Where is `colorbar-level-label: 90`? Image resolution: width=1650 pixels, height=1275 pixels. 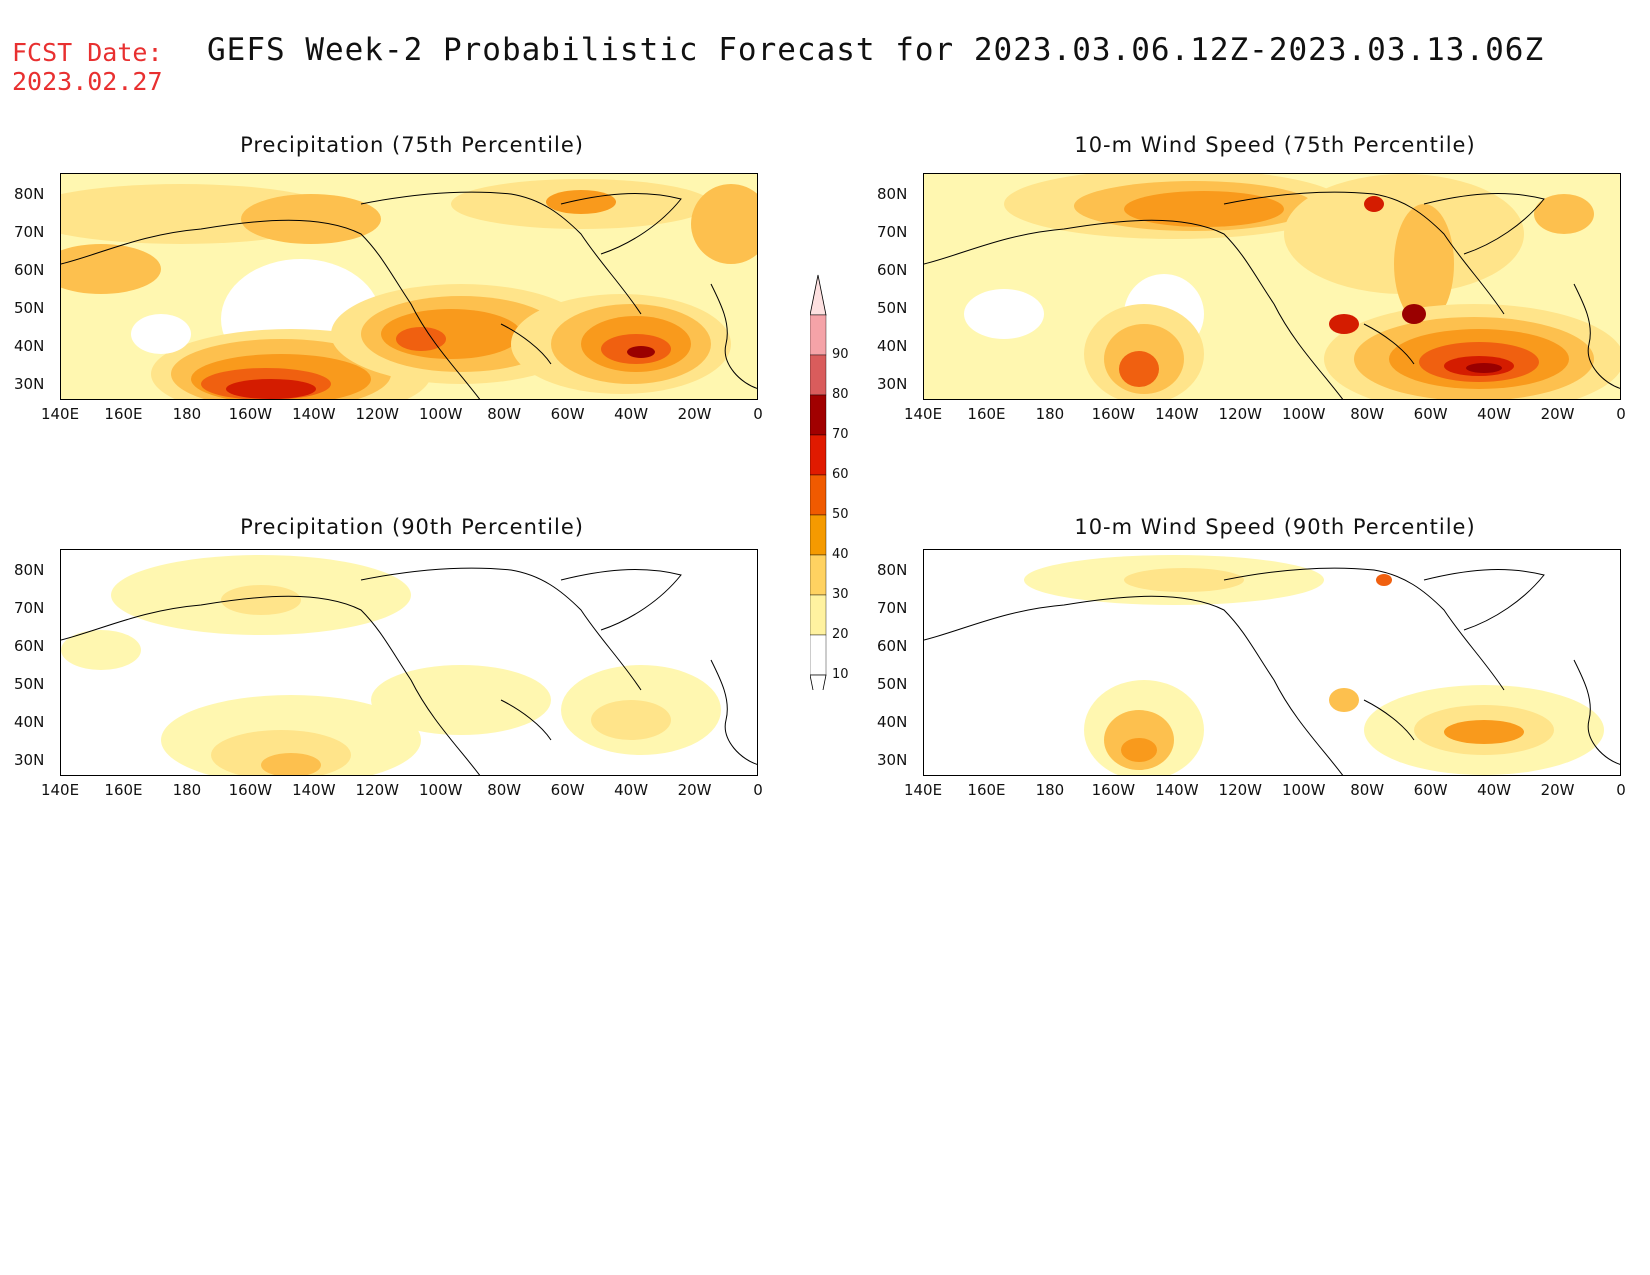
colorbar-level-label: 90 is located at coordinates (840, 354).